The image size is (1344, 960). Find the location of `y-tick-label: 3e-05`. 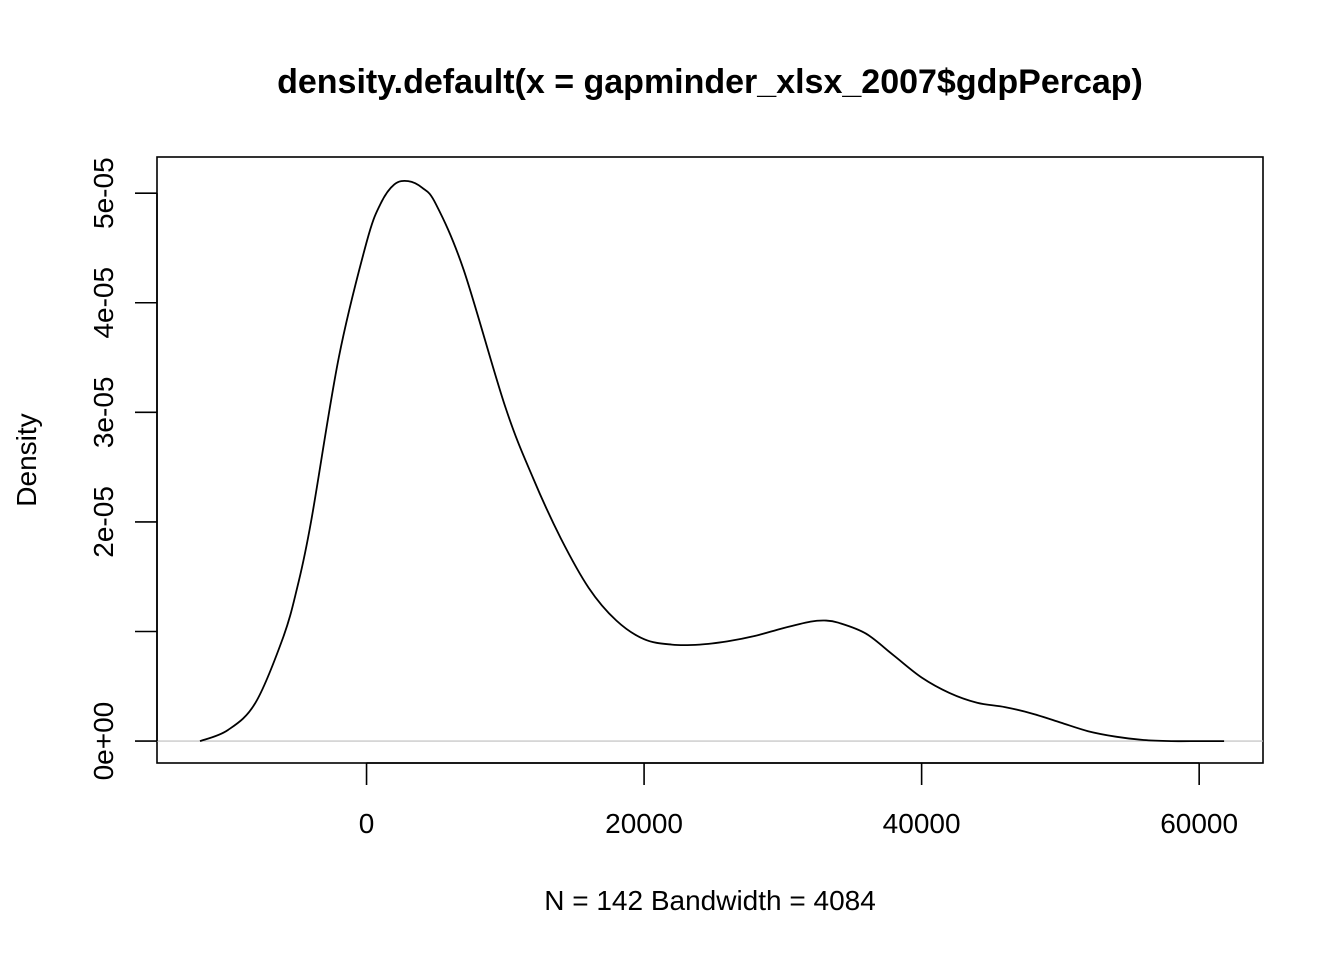

y-tick-label: 3e-05 is located at coordinates (103, 413).